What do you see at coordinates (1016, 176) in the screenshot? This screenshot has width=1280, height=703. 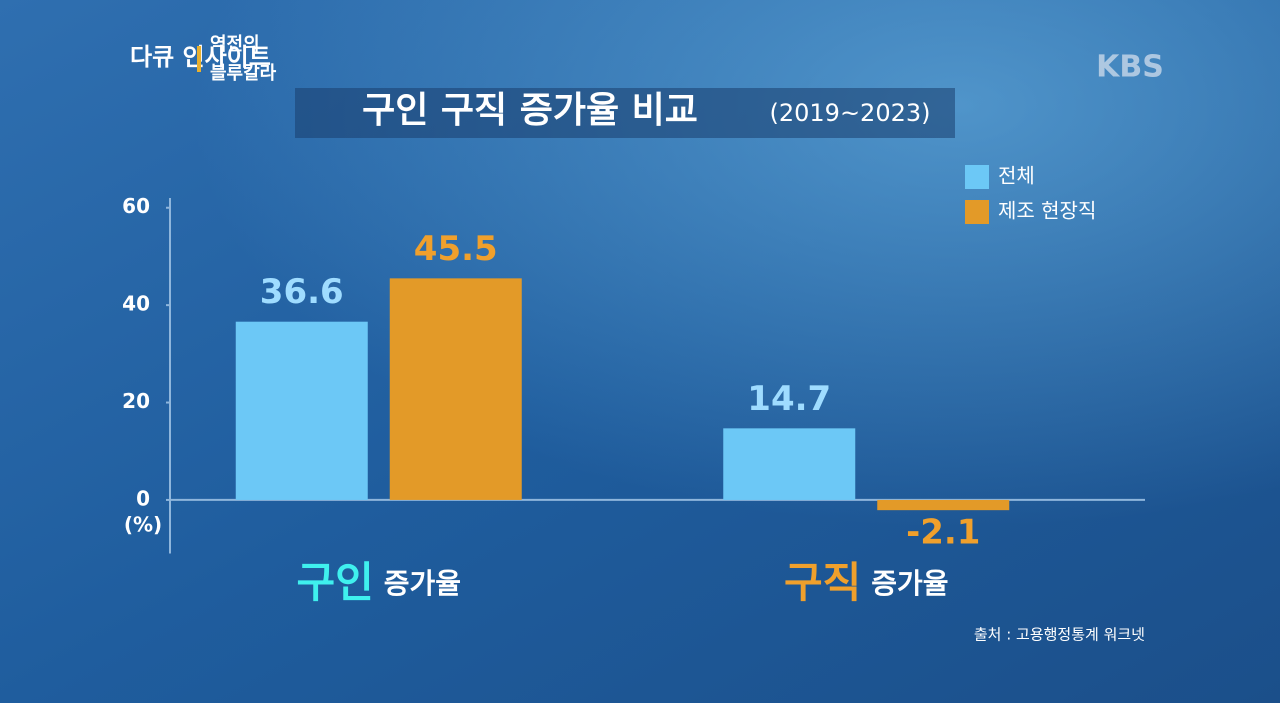 I see `legend-label: 전체` at bounding box center [1016, 176].